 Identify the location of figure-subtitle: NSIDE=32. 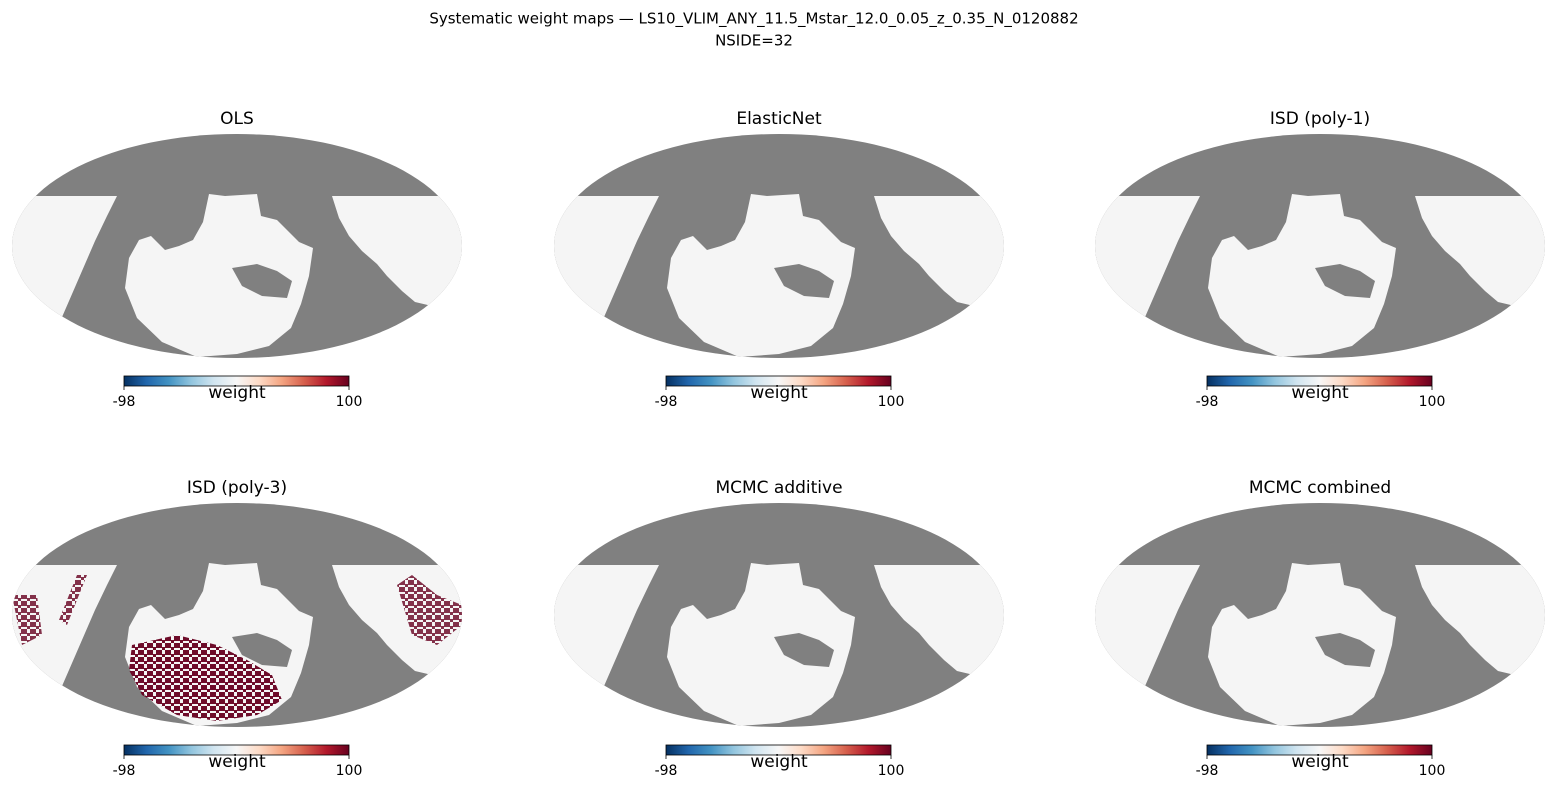
(754, 41).